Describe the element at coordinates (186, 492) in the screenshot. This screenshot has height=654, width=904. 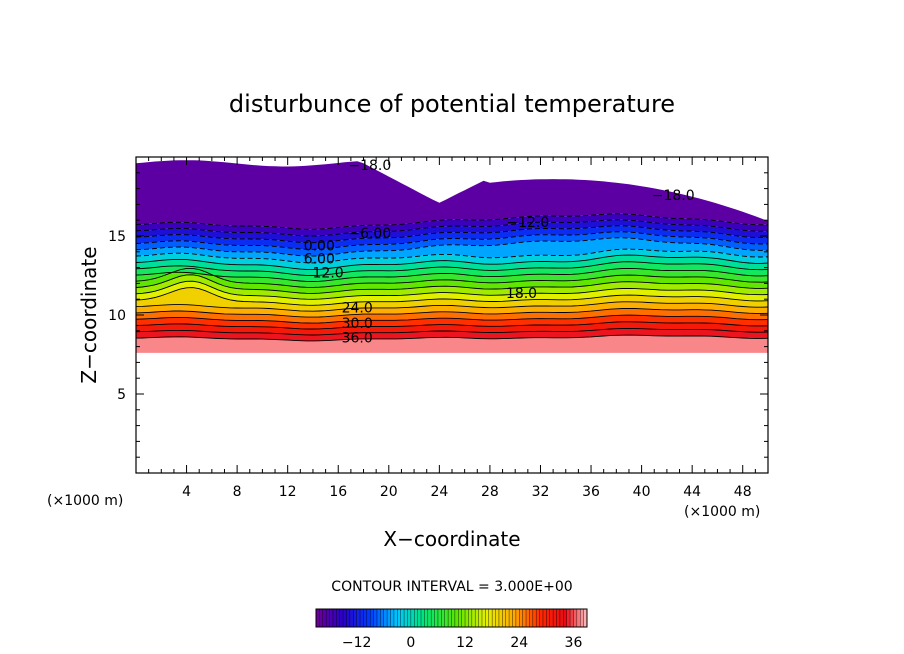
I see `x-tick-label: 4` at that location.